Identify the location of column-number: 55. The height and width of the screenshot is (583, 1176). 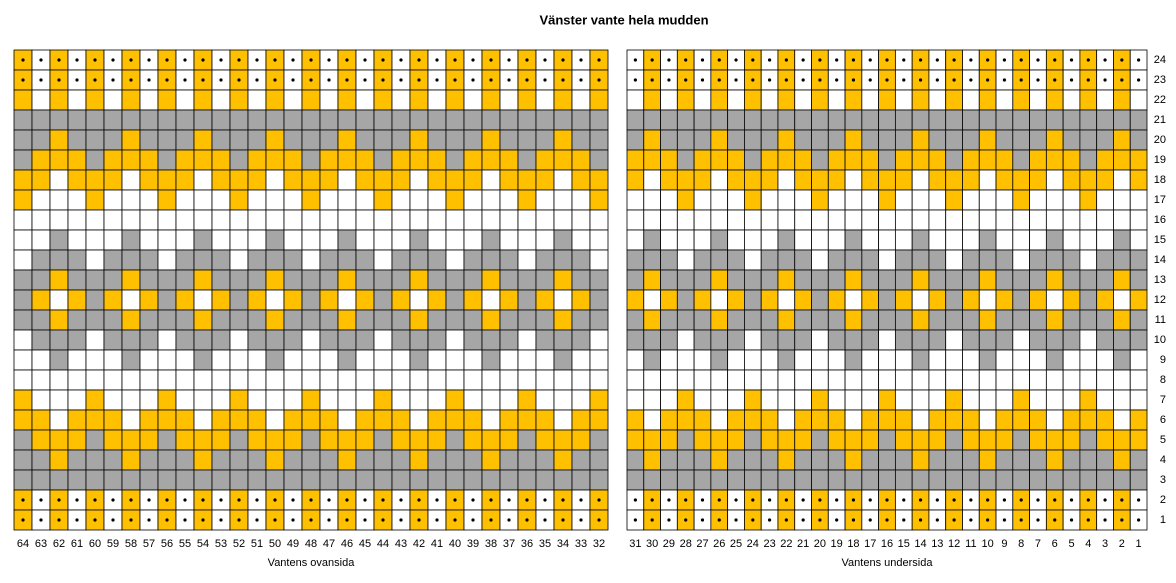
(185, 544).